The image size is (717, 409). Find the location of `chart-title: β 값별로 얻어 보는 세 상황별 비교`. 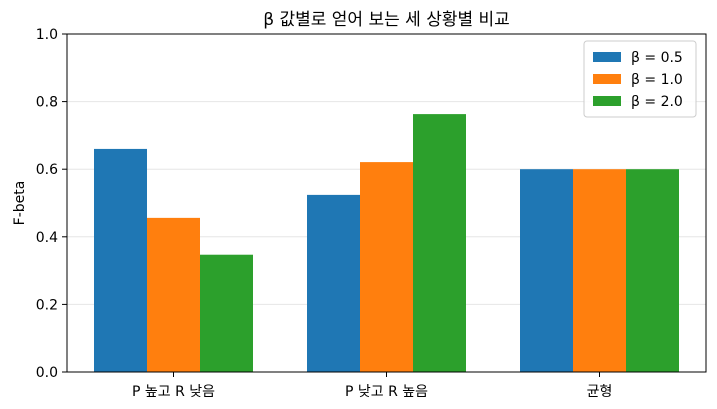

chart-title: β 값별로 얻어 보는 세 상황별 비교 is located at coordinates (386, 20).